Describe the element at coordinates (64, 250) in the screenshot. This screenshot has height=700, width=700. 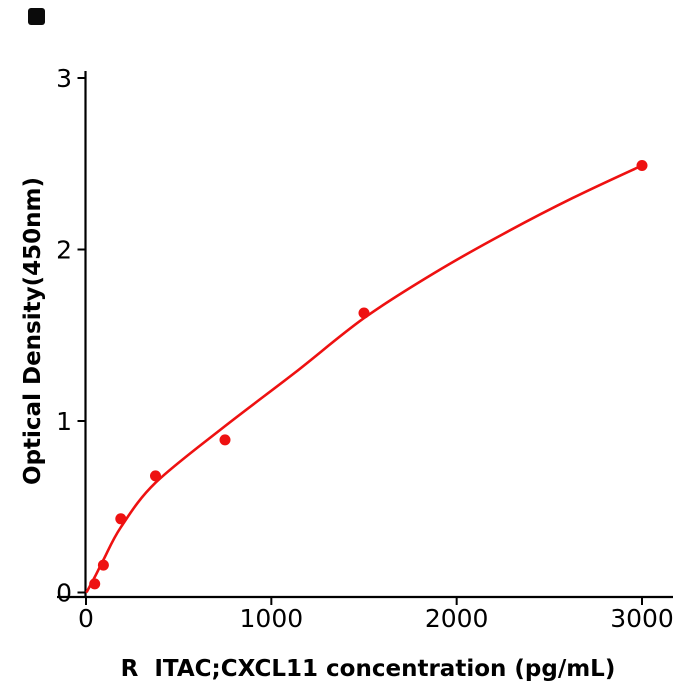
I see `y-tick-label: 2` at that location.